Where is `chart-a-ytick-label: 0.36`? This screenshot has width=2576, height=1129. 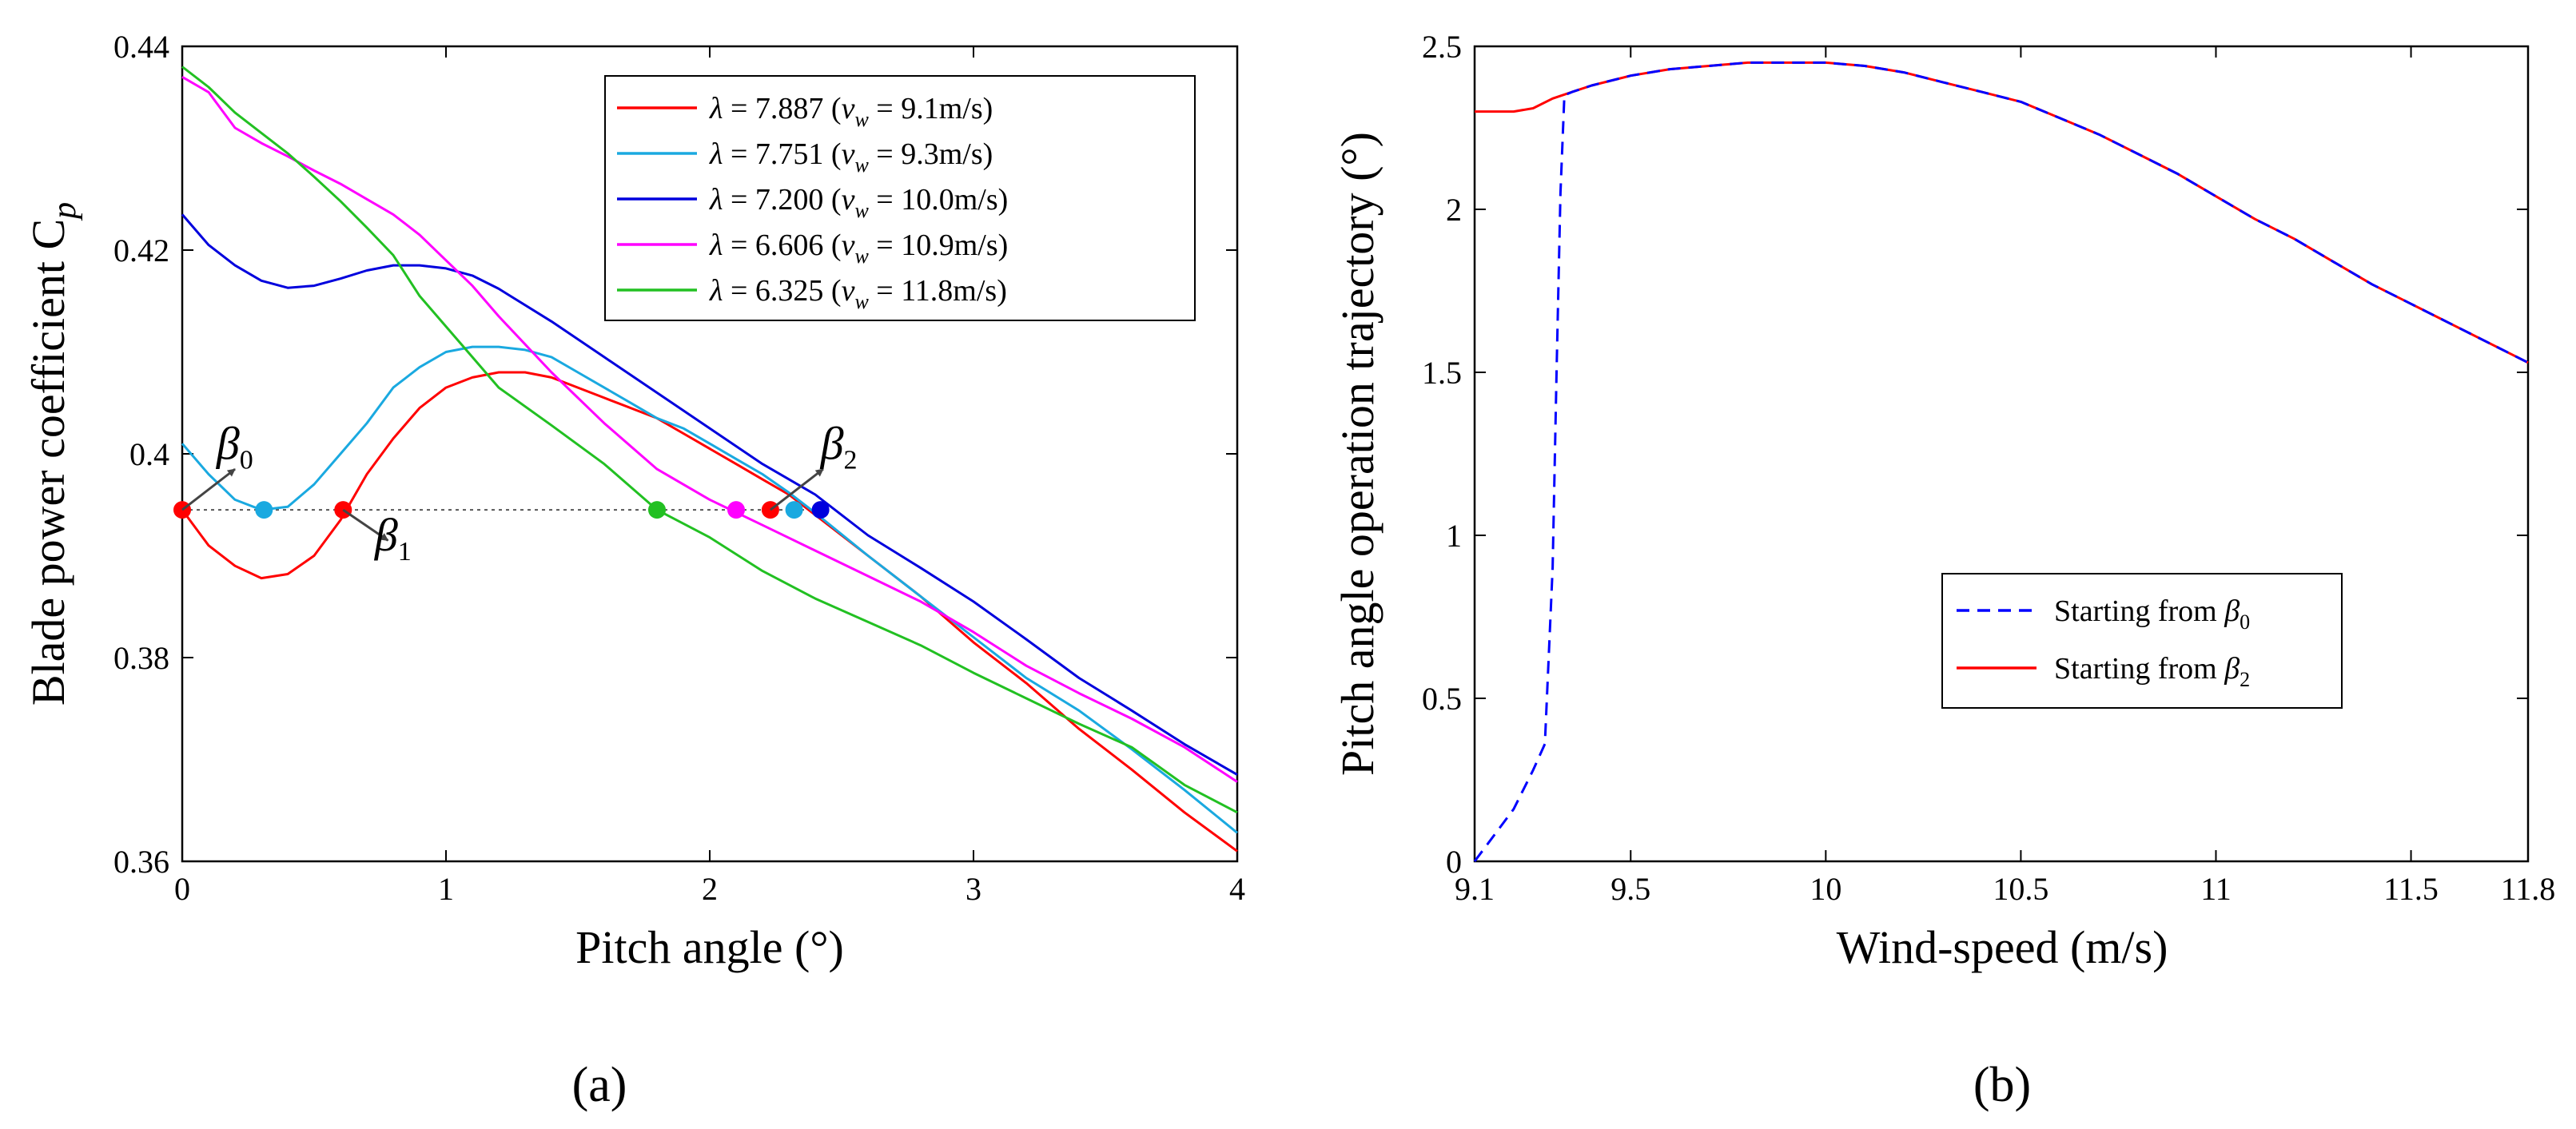
chart-a-ytick-label: 0.36 is located at coordinates (141, 862).